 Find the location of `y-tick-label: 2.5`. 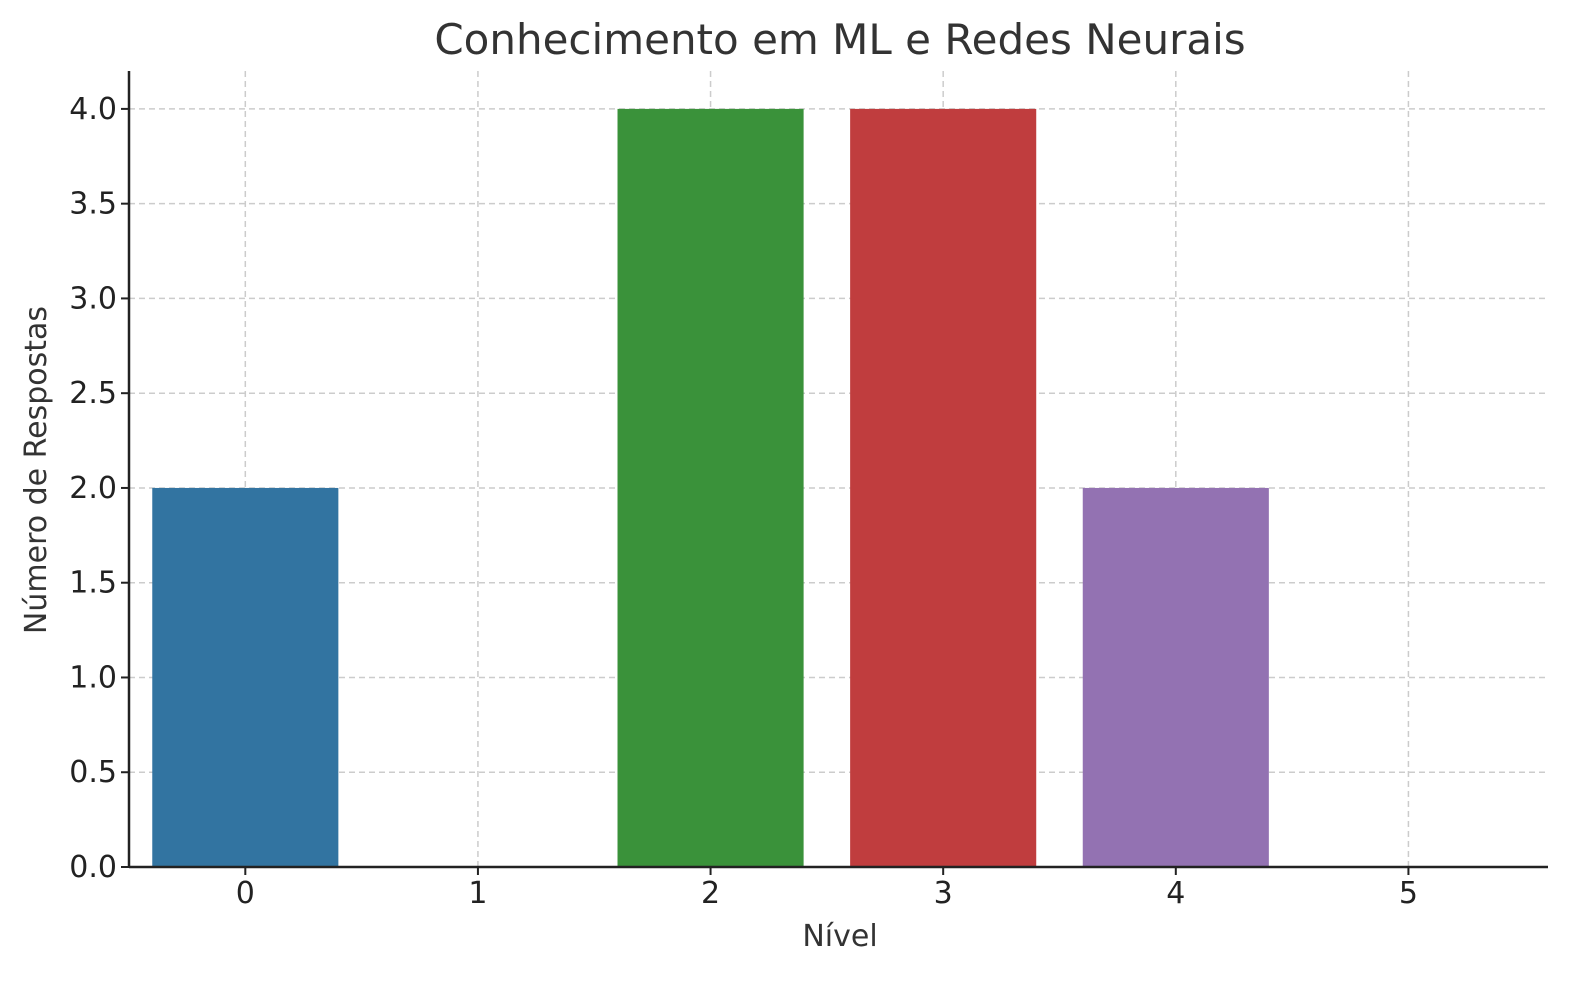

y-tick-label: 2.5 is located at coordinates (93, 393).